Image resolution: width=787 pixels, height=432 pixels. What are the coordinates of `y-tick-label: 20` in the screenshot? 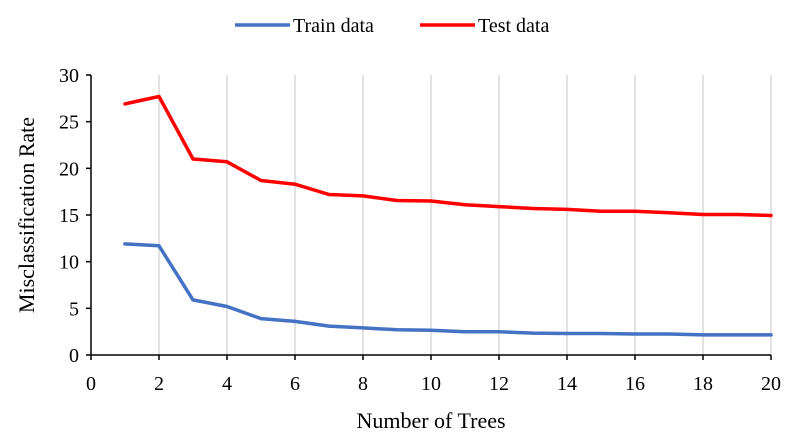 It's located at (69, 169).